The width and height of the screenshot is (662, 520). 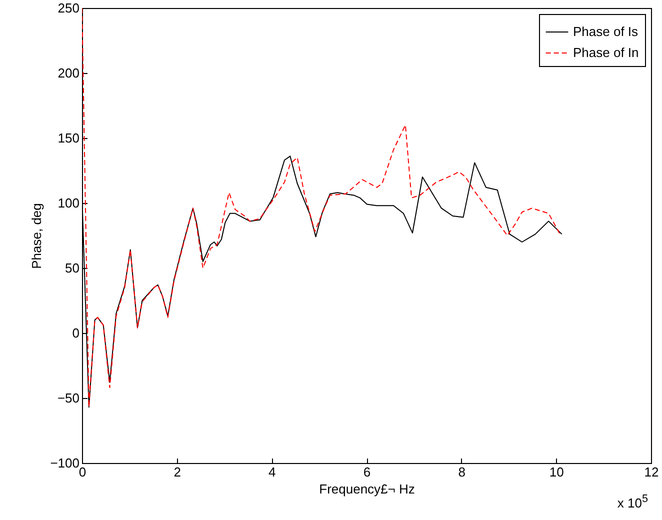 I want to click on text: x 10$^{5}$, so click(x=632, y=501).